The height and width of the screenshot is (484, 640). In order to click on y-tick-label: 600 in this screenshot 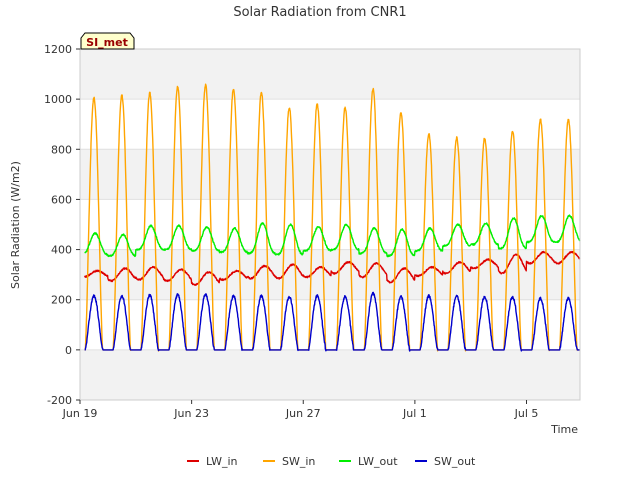, I will do `click(61, 199)`.